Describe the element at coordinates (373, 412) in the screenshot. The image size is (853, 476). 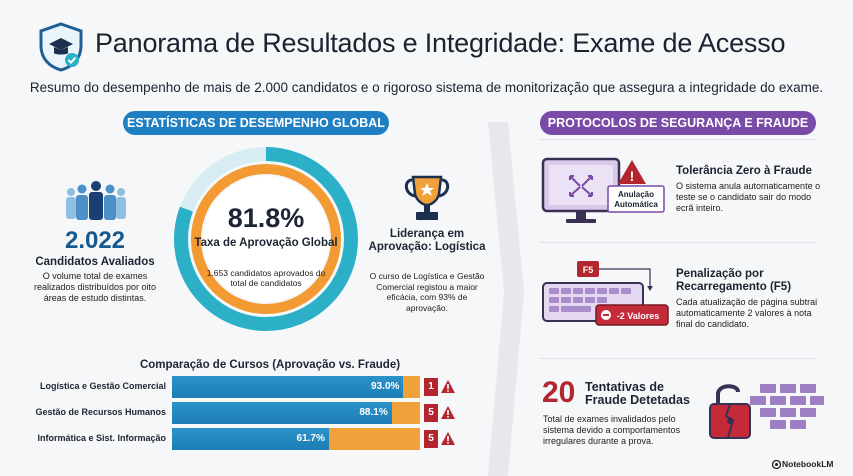
I see `course-bar-percentage: 88.1%` at that location.